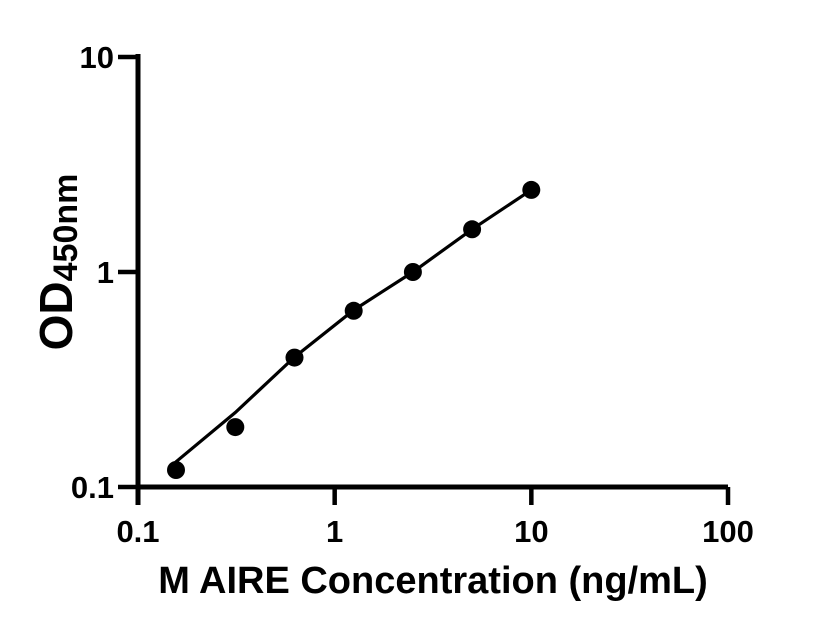 Image resolution: width=816 pixels, height=640 pixels. What do you see at coordinates (66, 227) in the screenshot?
I see `y-axis-title-sub: 450nm` at bounding box center [66, 227].